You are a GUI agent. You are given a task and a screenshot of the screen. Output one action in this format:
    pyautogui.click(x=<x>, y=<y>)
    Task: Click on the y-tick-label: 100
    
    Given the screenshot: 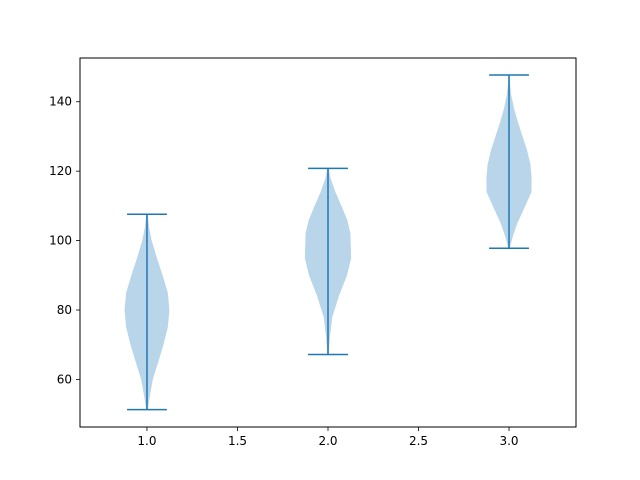 What is the action you would take?
    pyautogui.click(x=60, y=241)
    